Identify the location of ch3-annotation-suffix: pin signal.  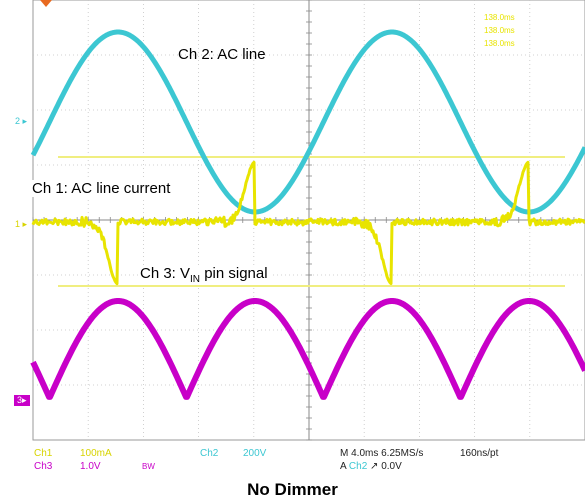
(234, 273).